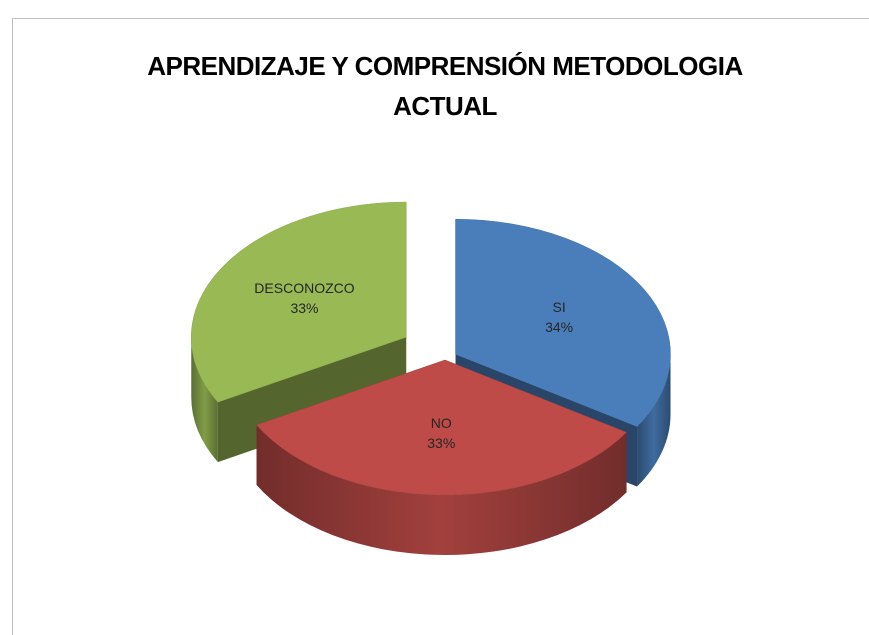 The image size is (869, 635). I want to click on slice: DESCONOZCO 33%, so click(299, 332).